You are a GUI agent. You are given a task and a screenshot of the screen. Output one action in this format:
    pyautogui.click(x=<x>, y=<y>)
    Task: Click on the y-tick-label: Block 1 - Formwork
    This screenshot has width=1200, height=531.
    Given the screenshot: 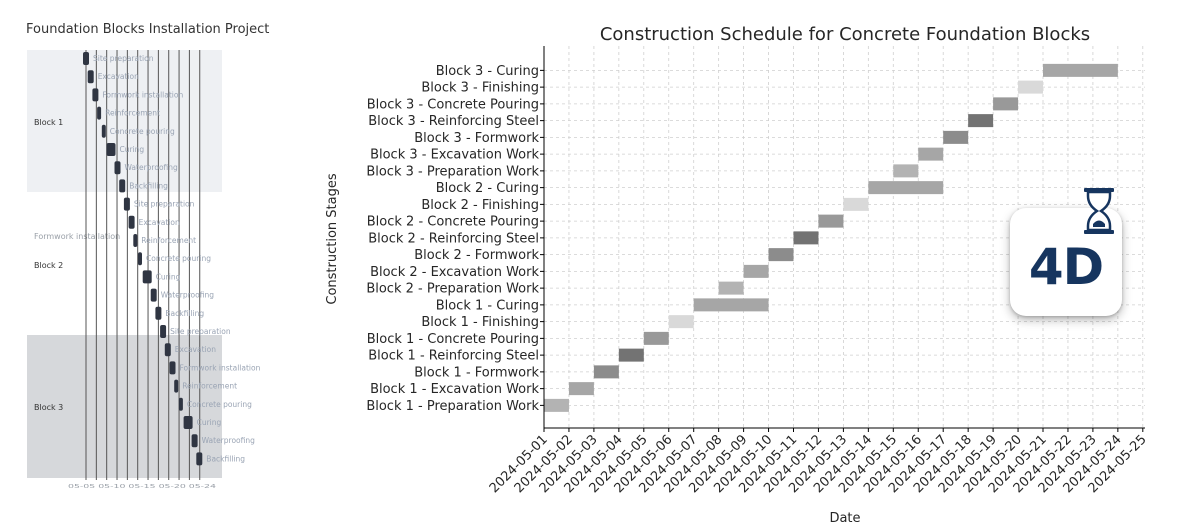 What is the action you would take?
    pyautogui.click(x=476, y=372)
    